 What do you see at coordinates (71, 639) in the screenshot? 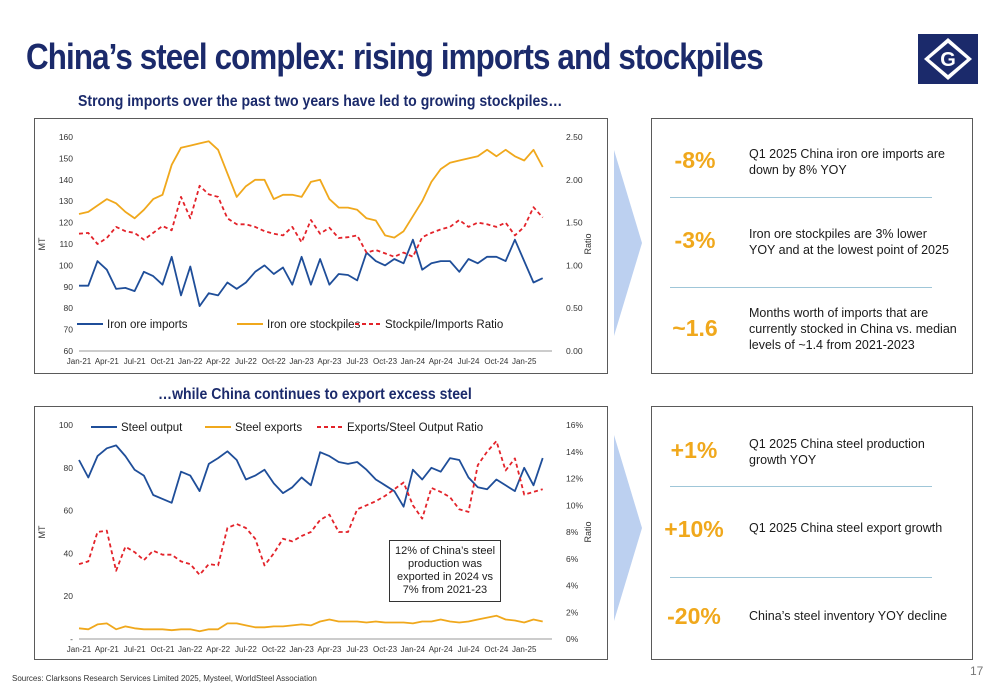
I see `y-tick-label: -` at bounding box center [71, 639].